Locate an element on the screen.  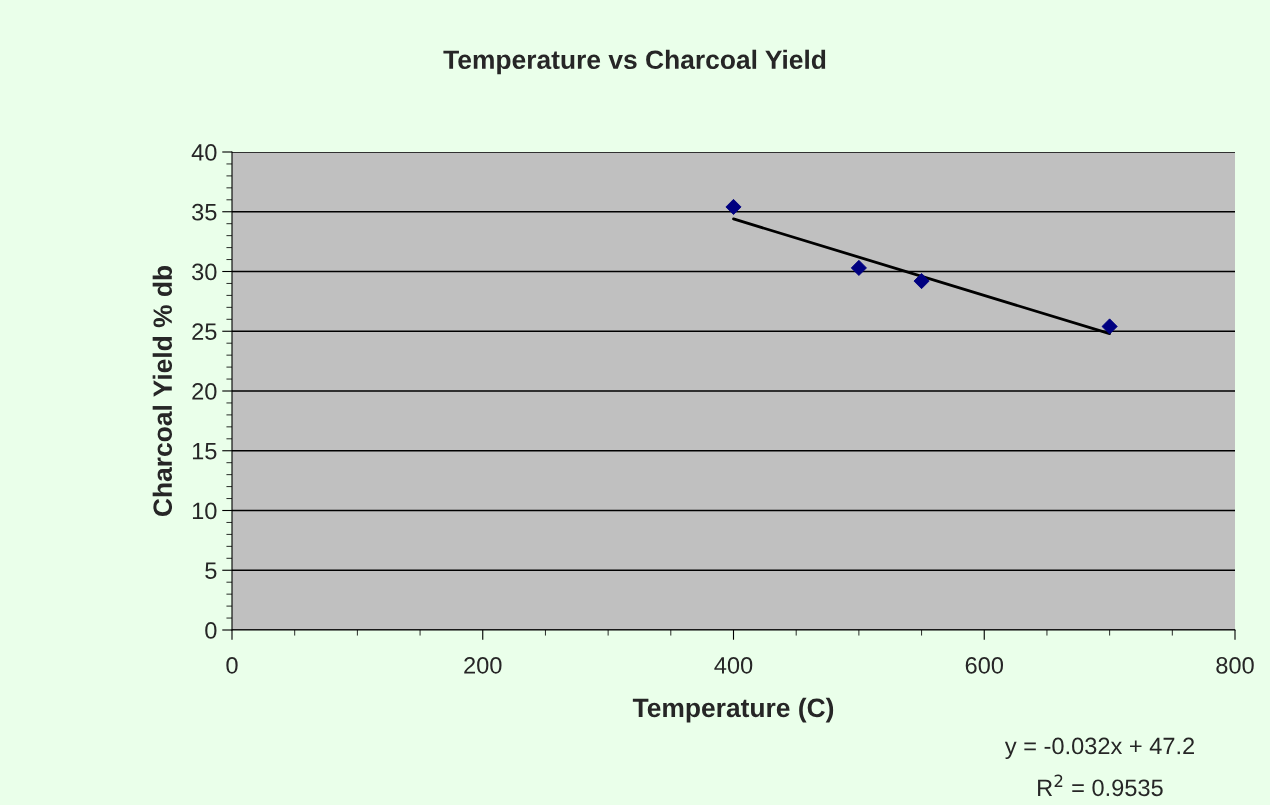
x-axis-title: Temperature (C) is located at coordinates (733, 710).